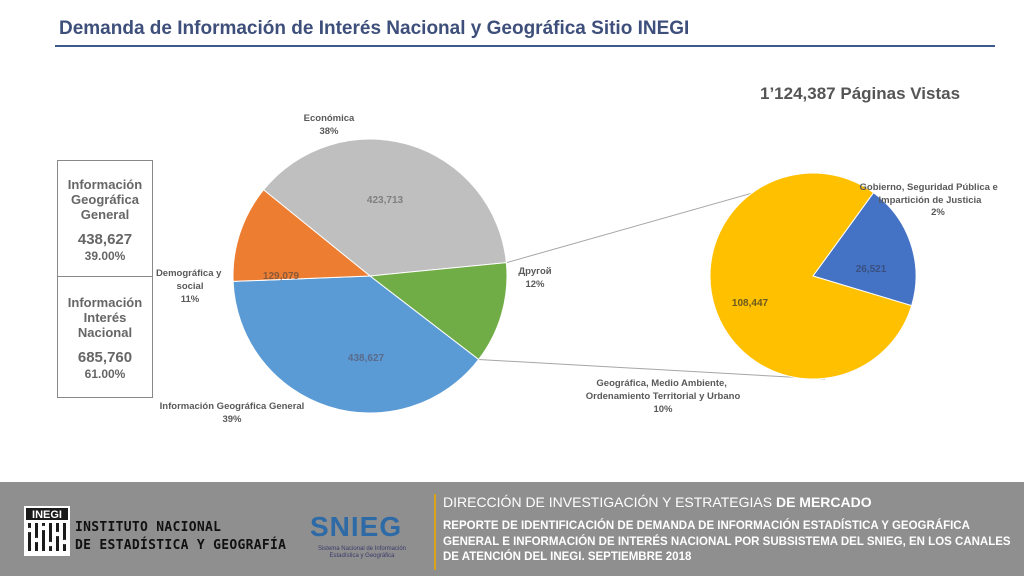  I want to click on footer-divider, so click(435, 532).